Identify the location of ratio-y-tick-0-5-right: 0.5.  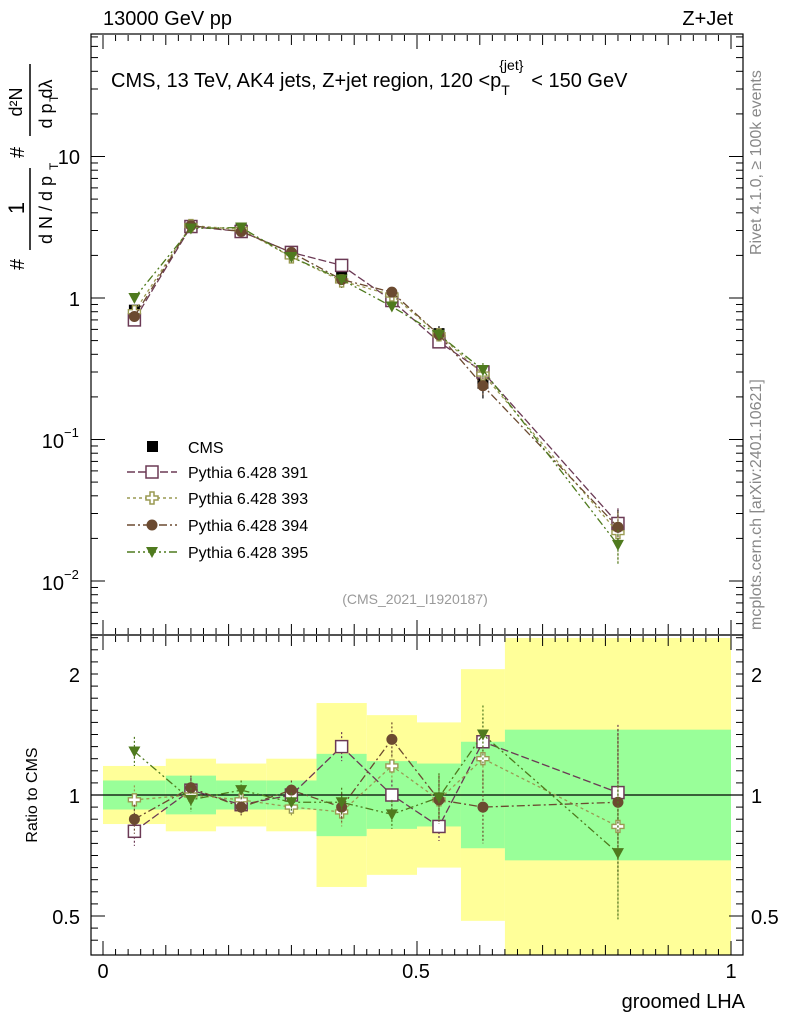
(765, 918).